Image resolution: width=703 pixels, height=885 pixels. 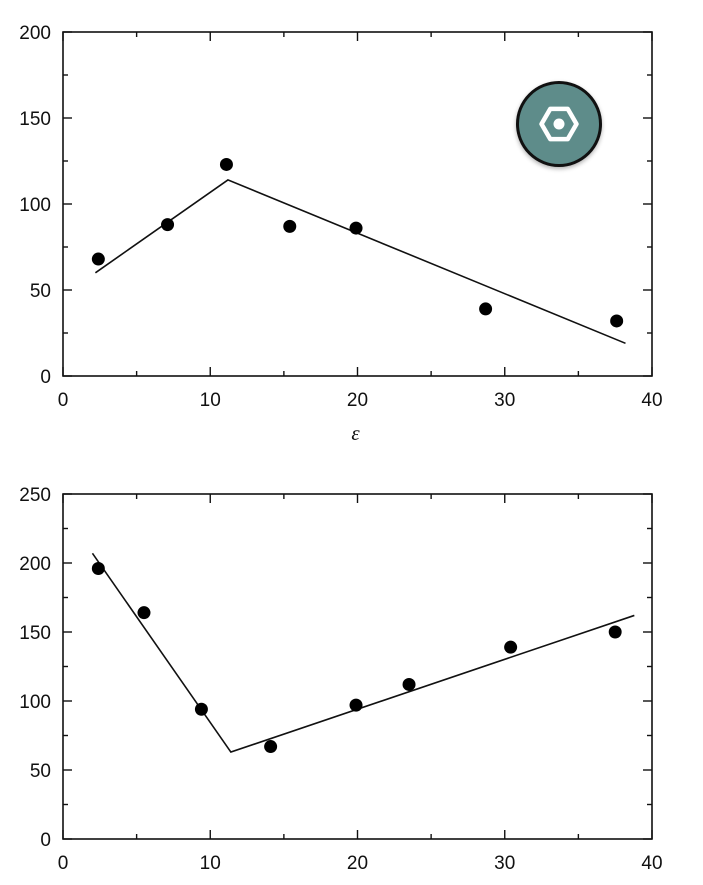 What do you see at coordinates (360, 262) in the screenshot?
I see `fit-line` at bounding box center [360, 262].